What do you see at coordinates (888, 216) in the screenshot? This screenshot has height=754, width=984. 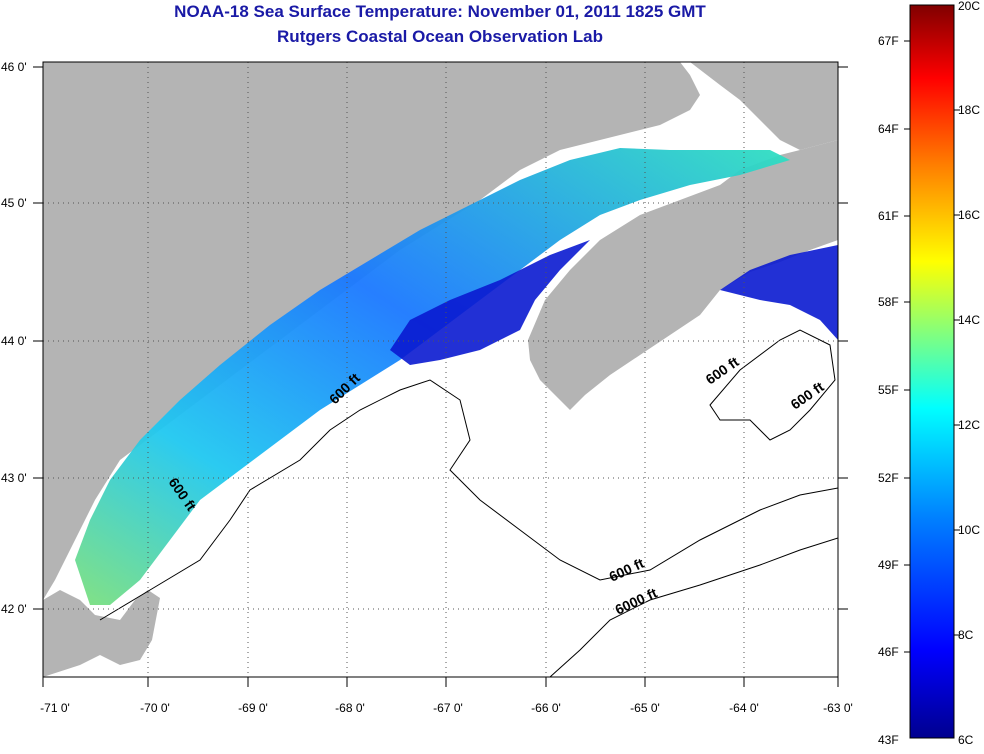 I see `colorbar-f-label: 61F` at bounding box center [888, 216].